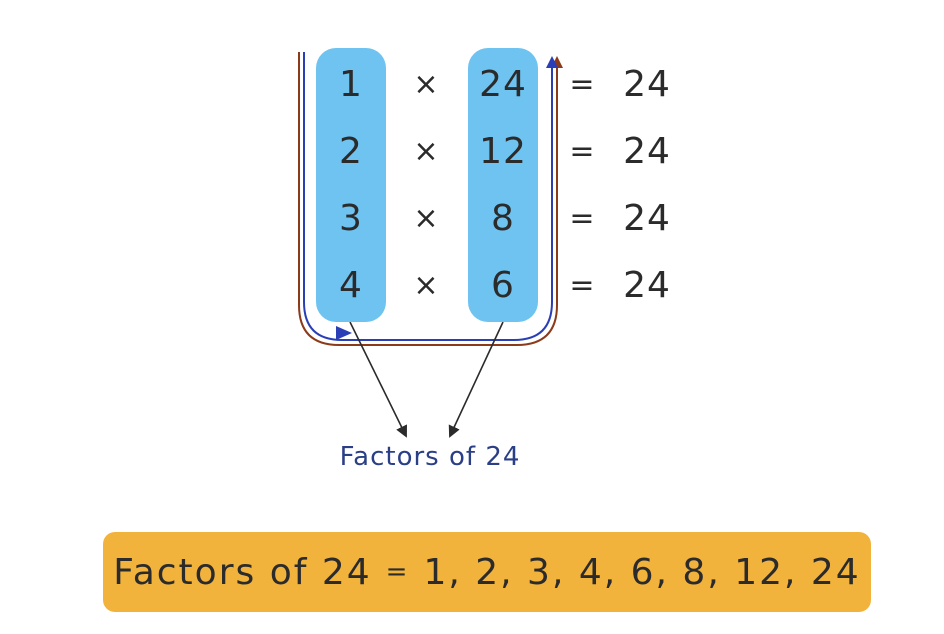 The width and height of the screenshot is (944, 634). Describe the element at coordinates (503, 285) in the screenshot. I see `right-factor: 6` at that location.